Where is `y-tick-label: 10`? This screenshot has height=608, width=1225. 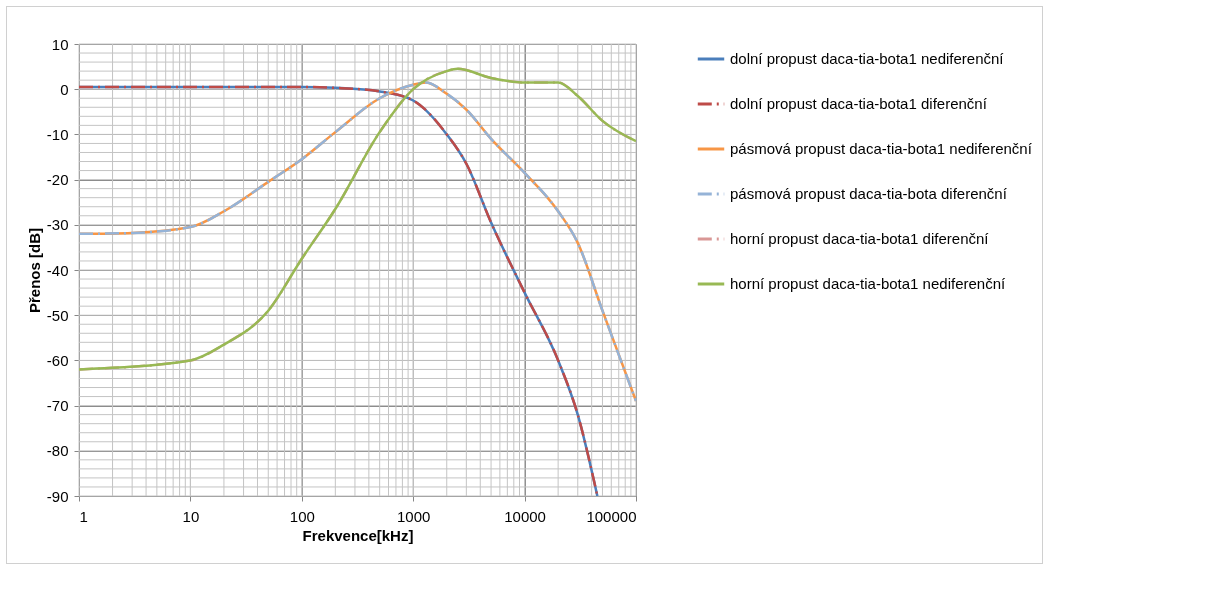
y-tick-label: 10 is located at coordinates (60, 44).